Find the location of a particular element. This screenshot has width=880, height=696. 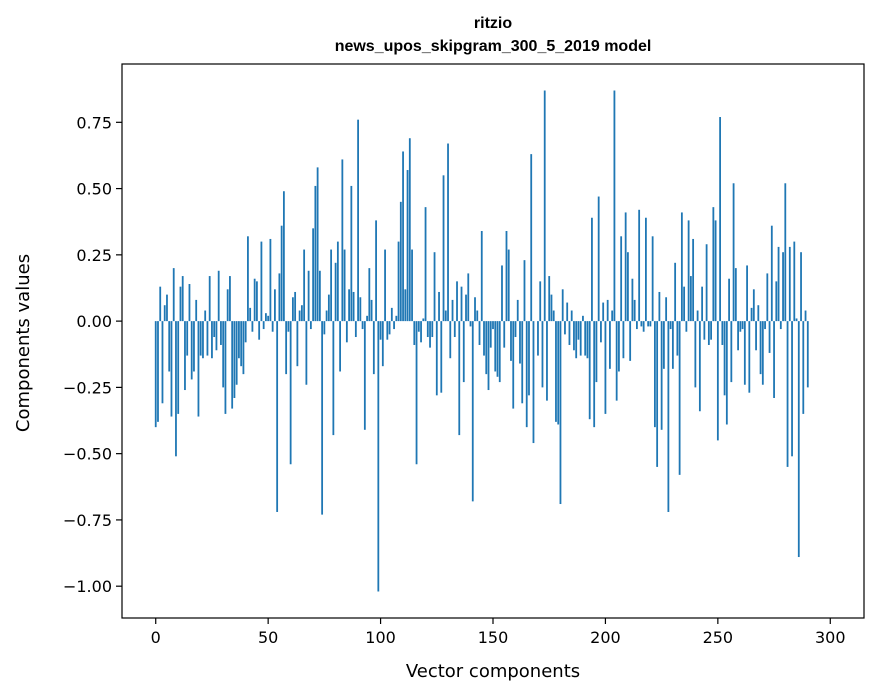

y-tick-label: −0.50 is located at coordinates (87, 454).